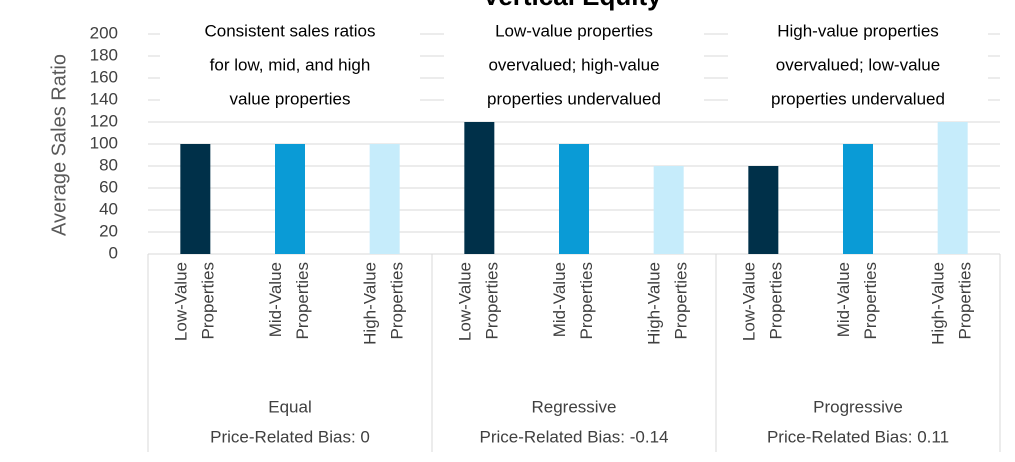 Image resolution: width=1015 pixels, height=462 pixels. What do you see at coordinates (104, 142) in the screenshot?
I see `y-tick-label: 100` at bounding box center [104, 142].